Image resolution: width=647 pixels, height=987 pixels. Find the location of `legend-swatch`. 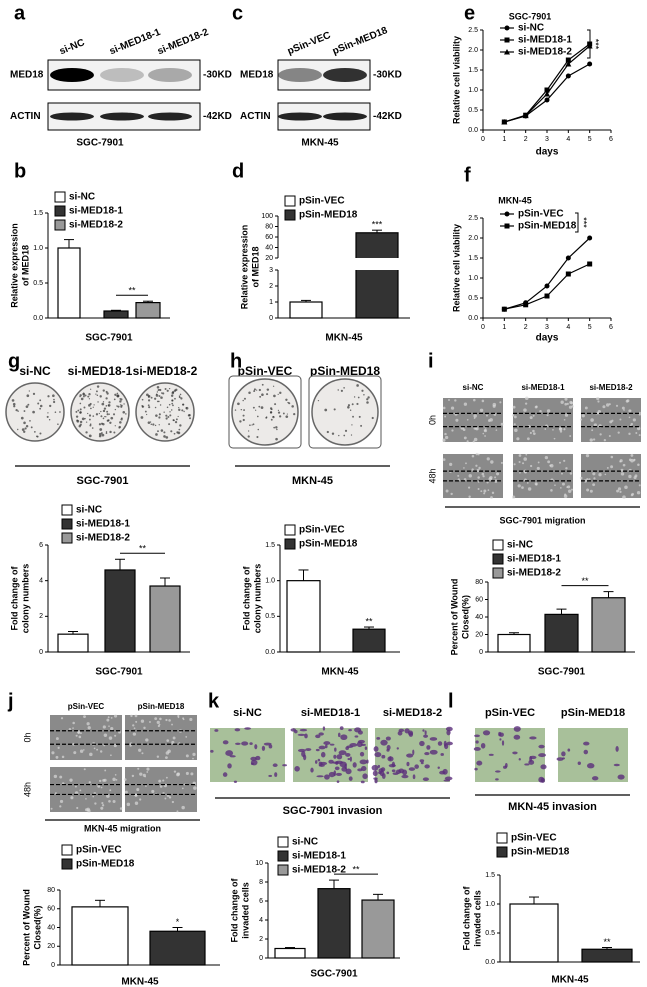

legend-swatch is located at coordinates (60, 225).